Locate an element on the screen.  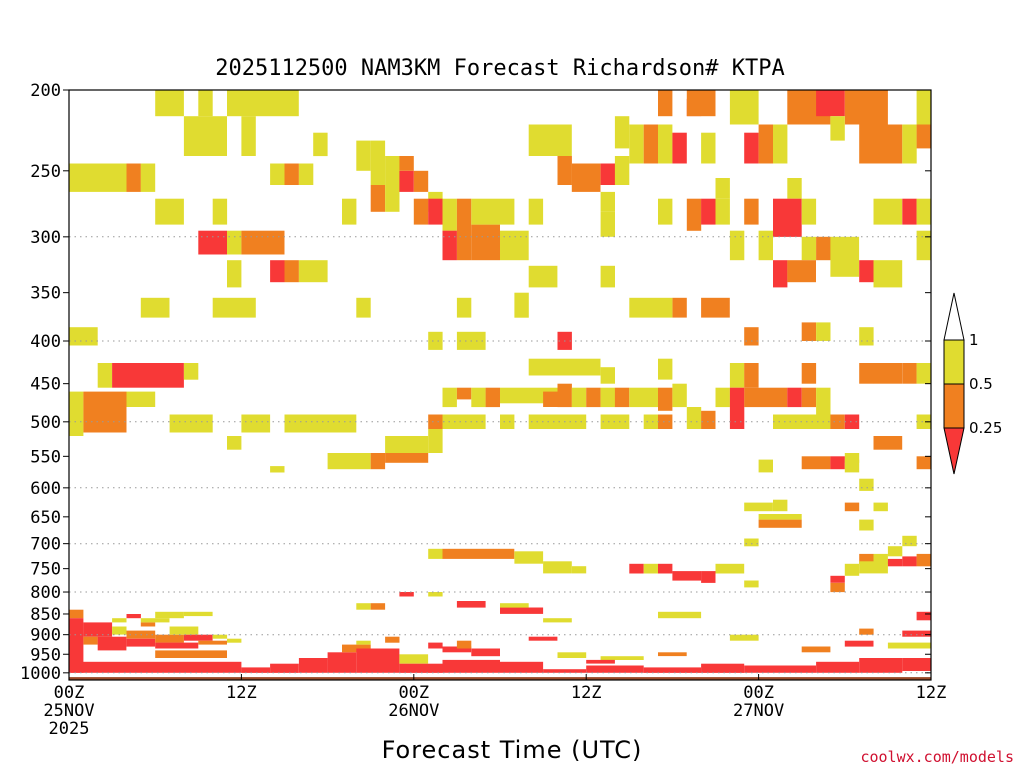
ground-strip is located at coordinates (500, 678).